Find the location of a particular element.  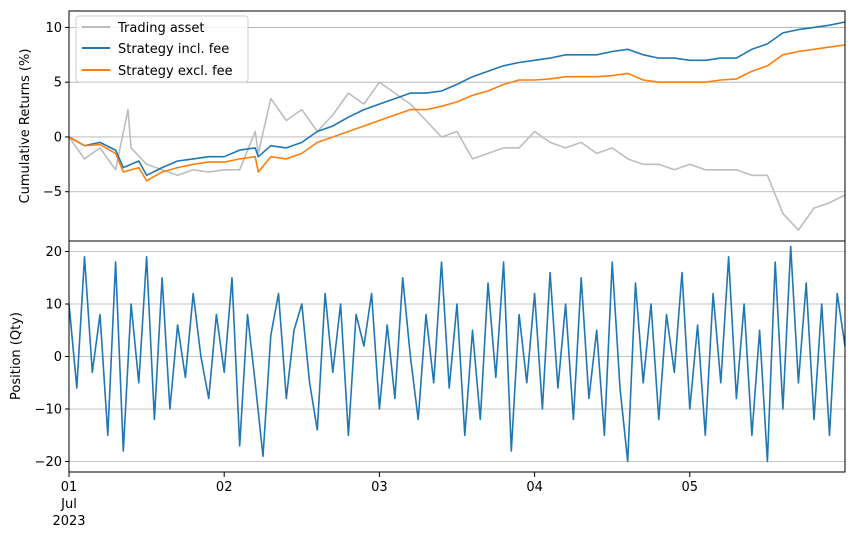

returns-y-tick-label: 0 is located at coordinates (58, 137).